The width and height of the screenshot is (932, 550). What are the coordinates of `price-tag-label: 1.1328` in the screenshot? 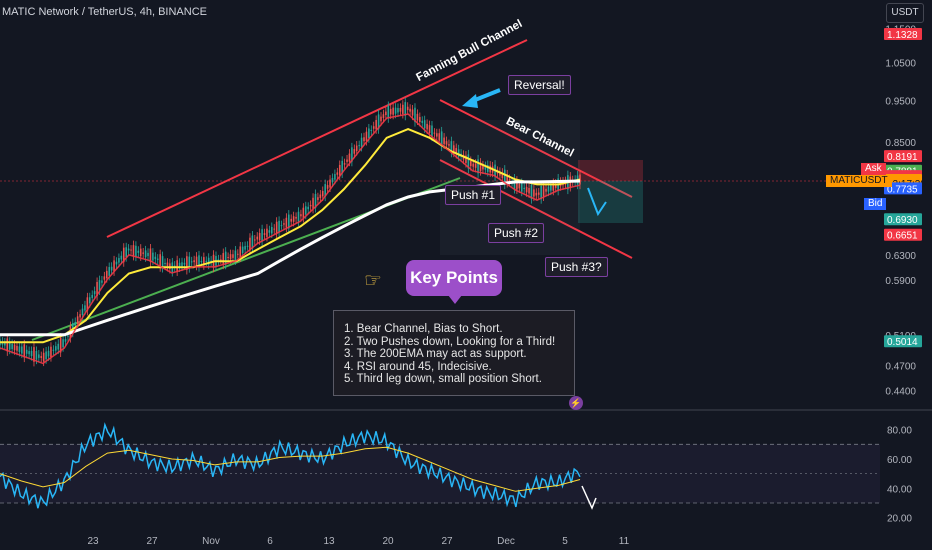 It's located at (902, 35).